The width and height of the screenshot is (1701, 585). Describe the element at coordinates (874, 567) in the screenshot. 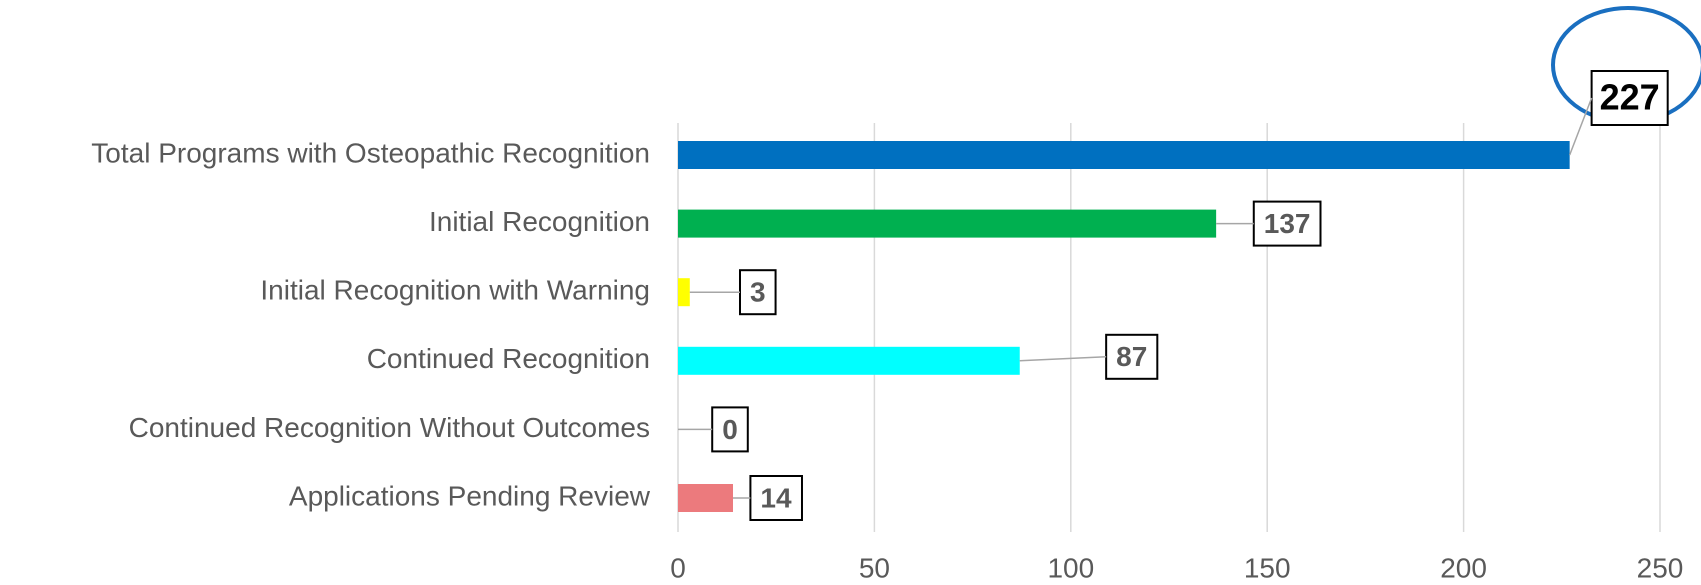

I see `x-tick-label: 50` at that location.